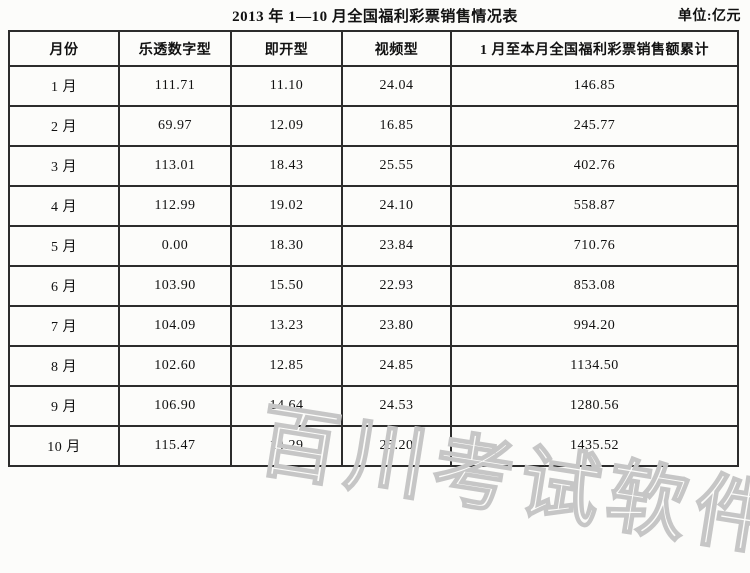  I want to click on column-header: 视频型, so click(396, 48).